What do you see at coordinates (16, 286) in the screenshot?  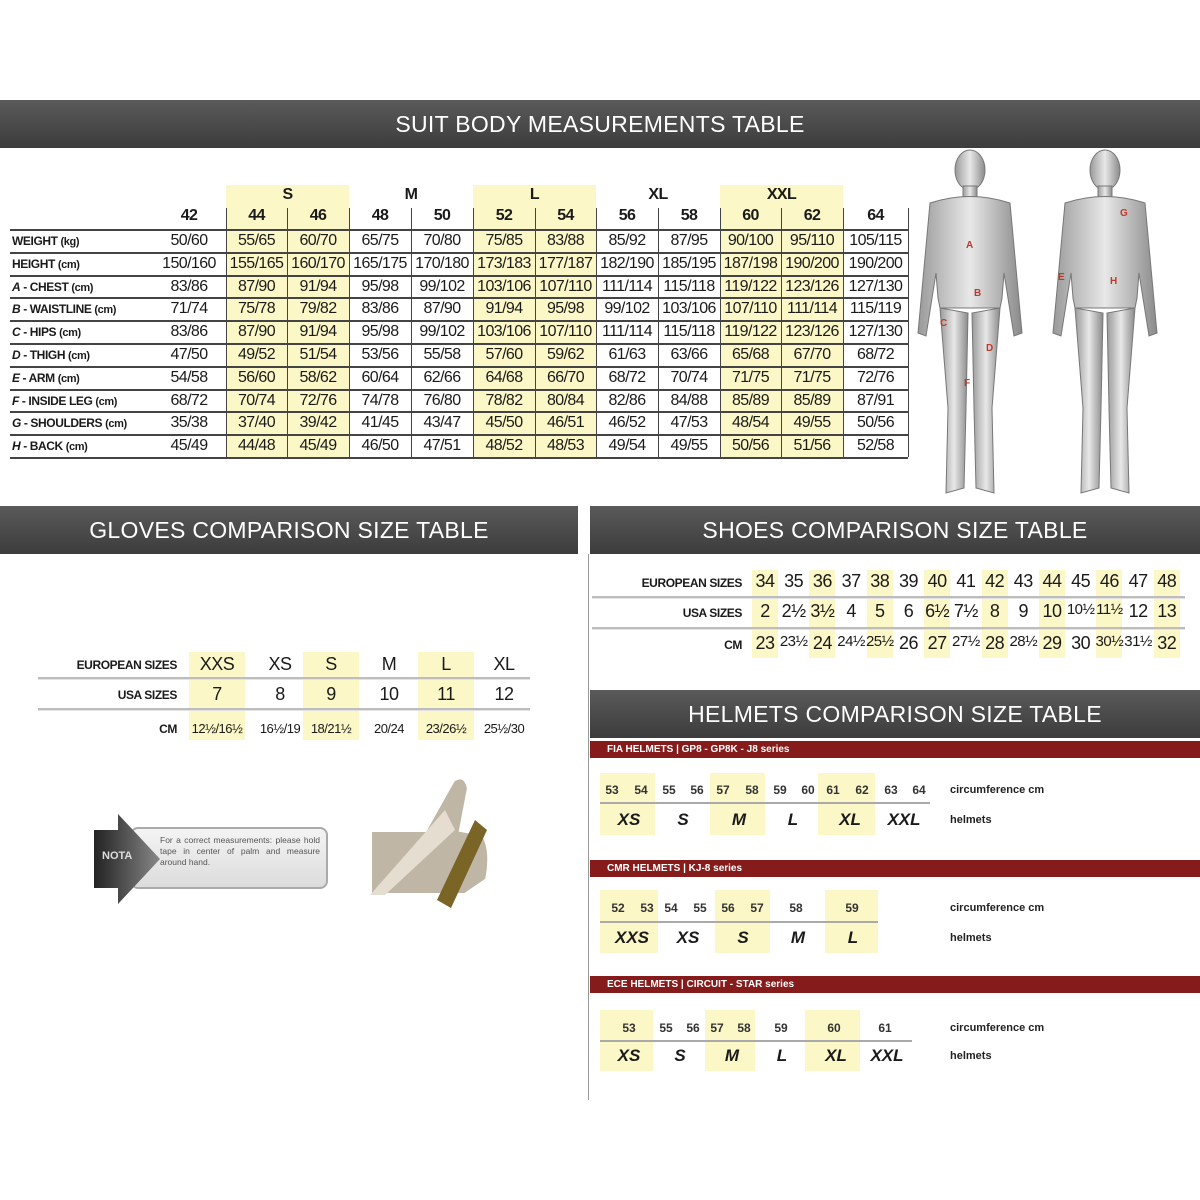 I see `row-letter: A` at bounding box center [16, 286].